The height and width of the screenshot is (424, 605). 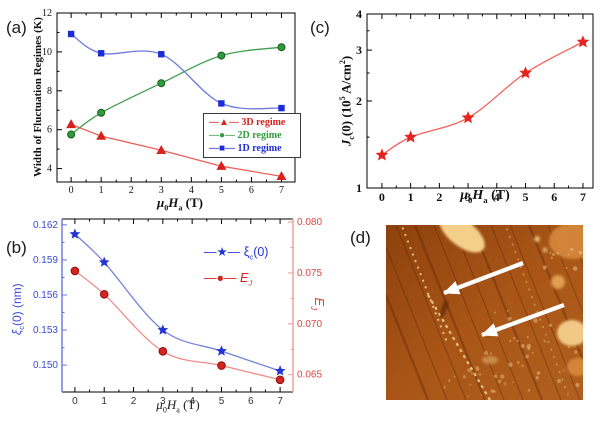 I want to click on legend-entry-2d-regime: —●— 2D regime, so click(x=245, y=135).